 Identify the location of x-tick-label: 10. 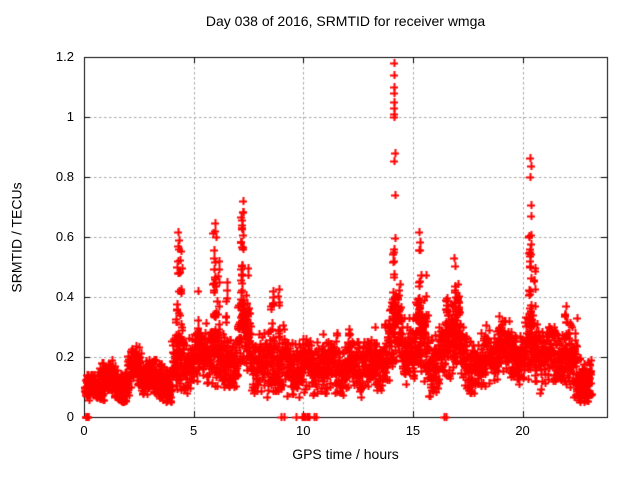
(303, 430).